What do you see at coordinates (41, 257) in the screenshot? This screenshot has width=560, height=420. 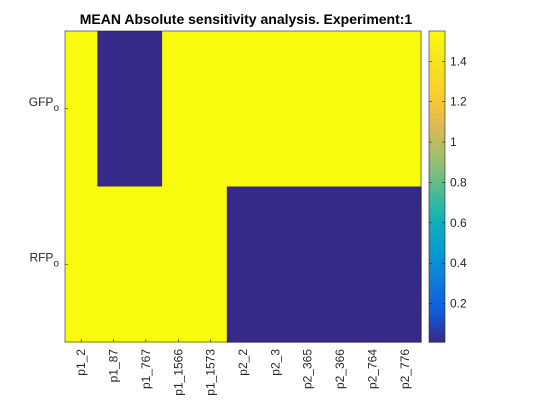 I see `y-tick-label-main: RFP` at bounding box center [41, 257].